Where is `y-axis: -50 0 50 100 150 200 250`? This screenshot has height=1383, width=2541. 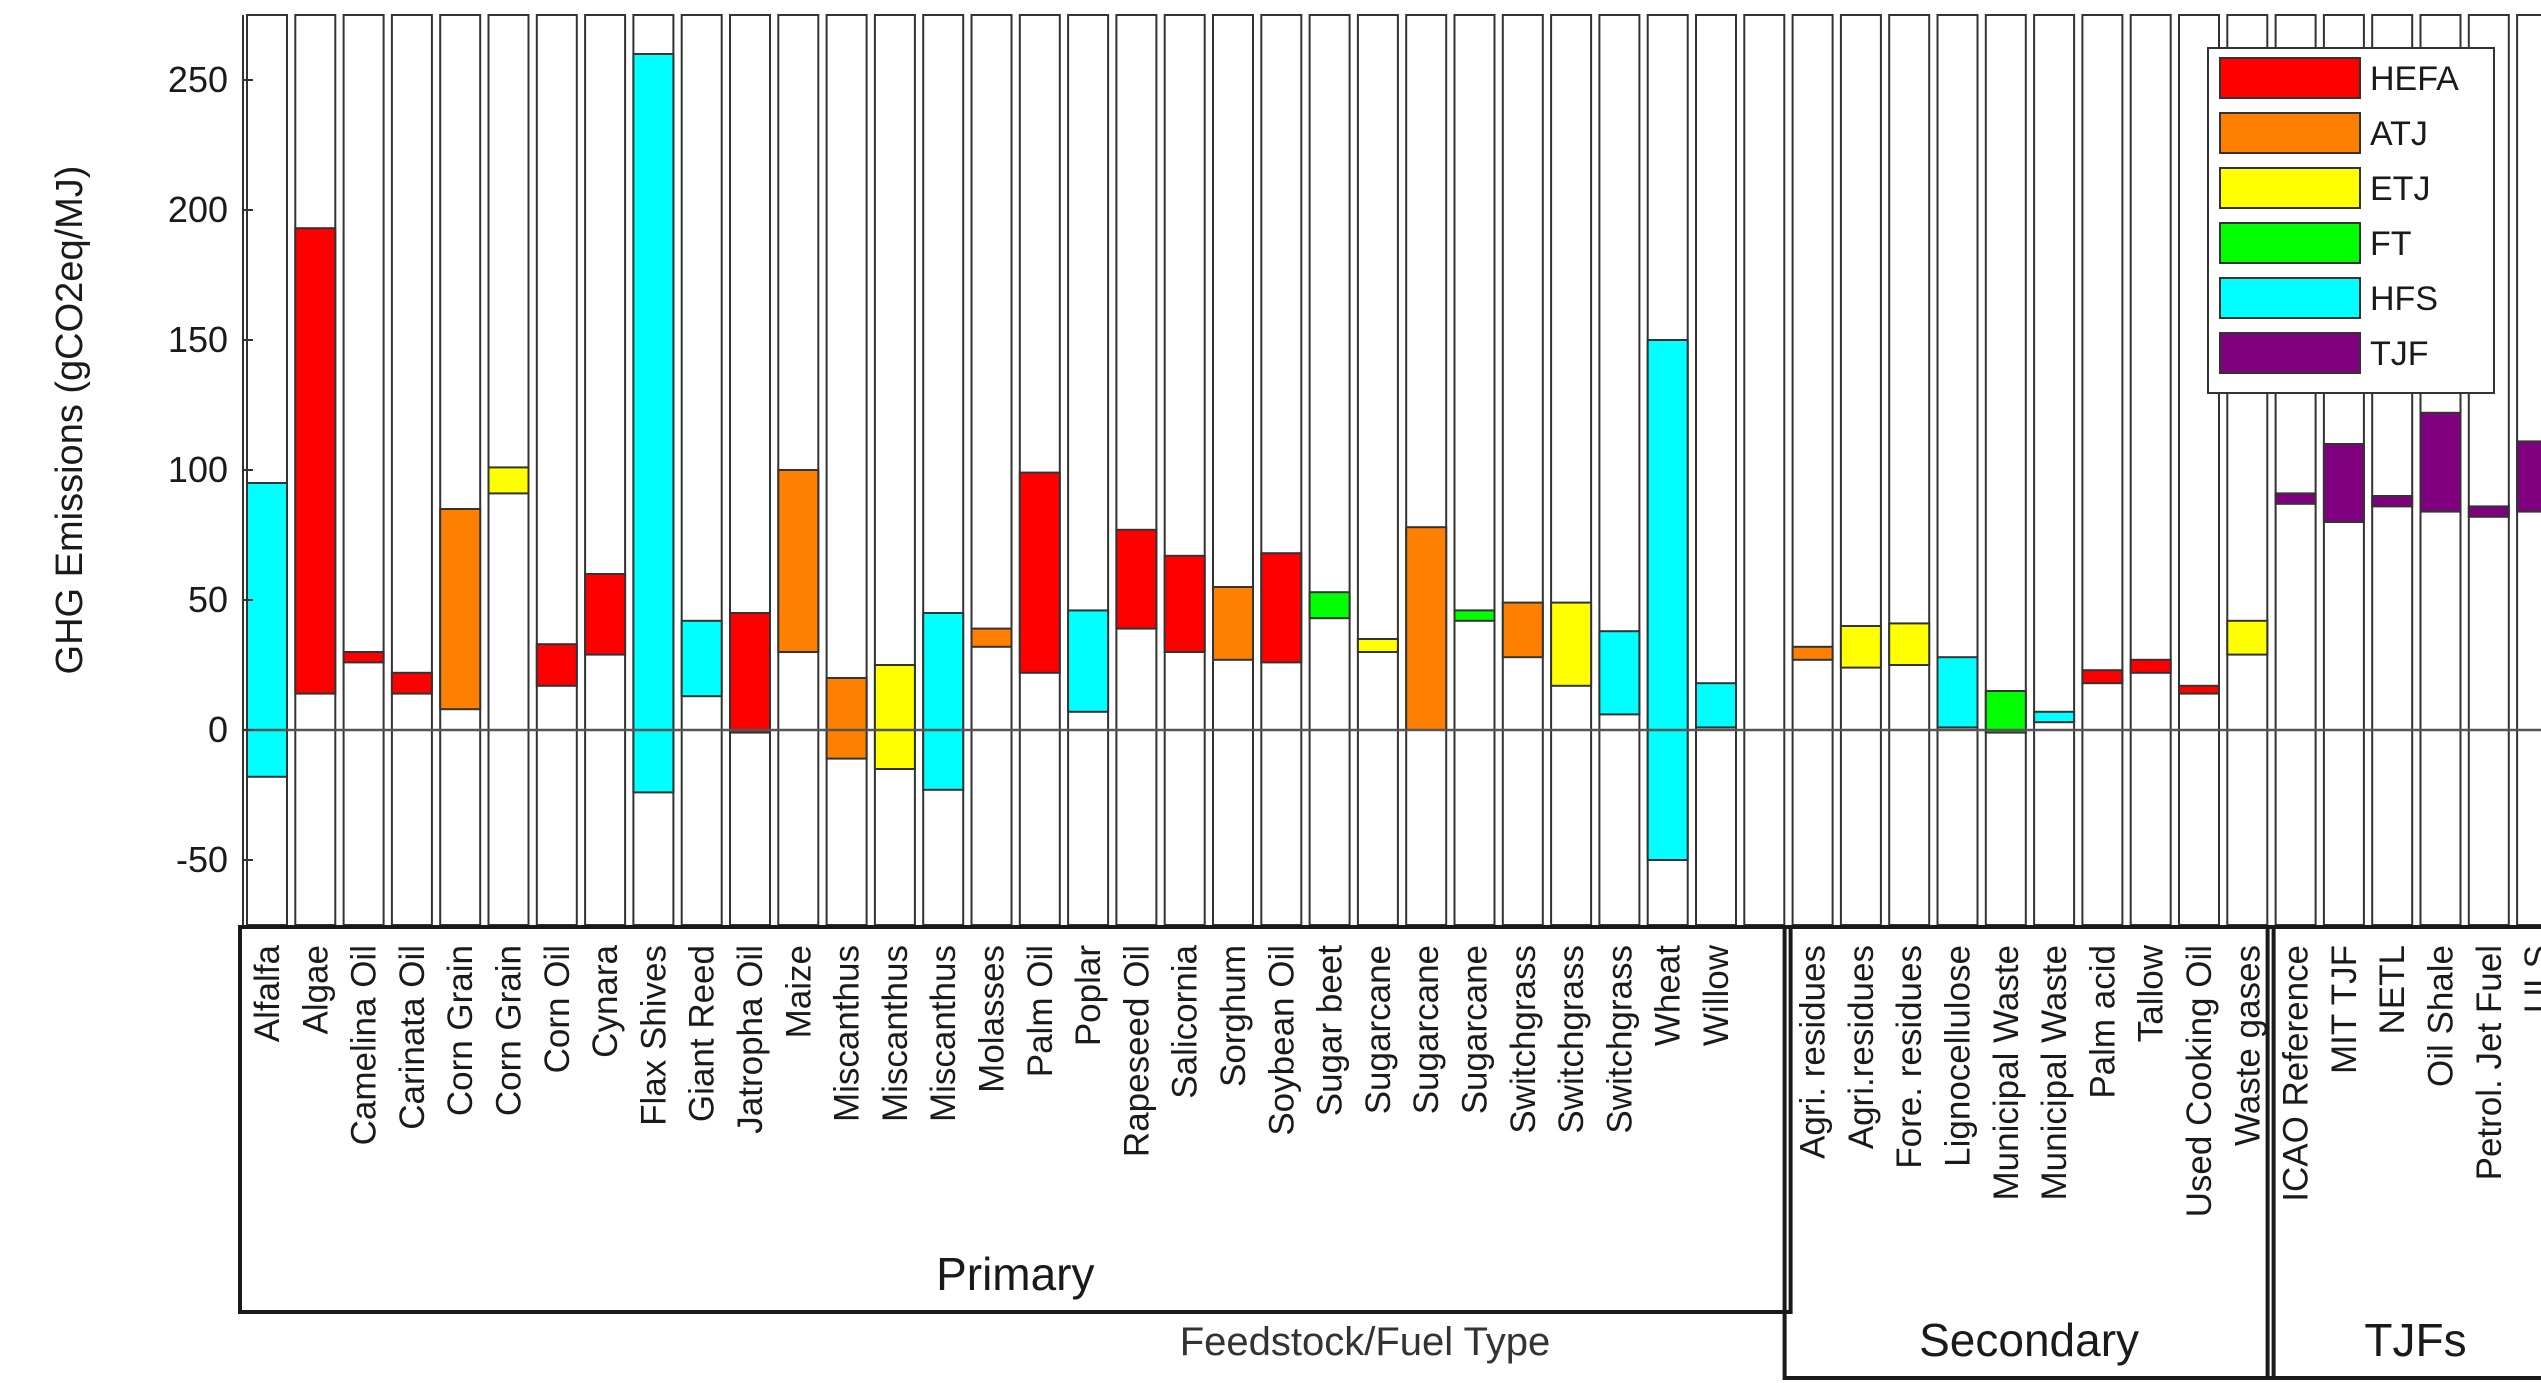
y-axis: -50 0 50 100 150 200 250 is located at coordinates (210, 470).